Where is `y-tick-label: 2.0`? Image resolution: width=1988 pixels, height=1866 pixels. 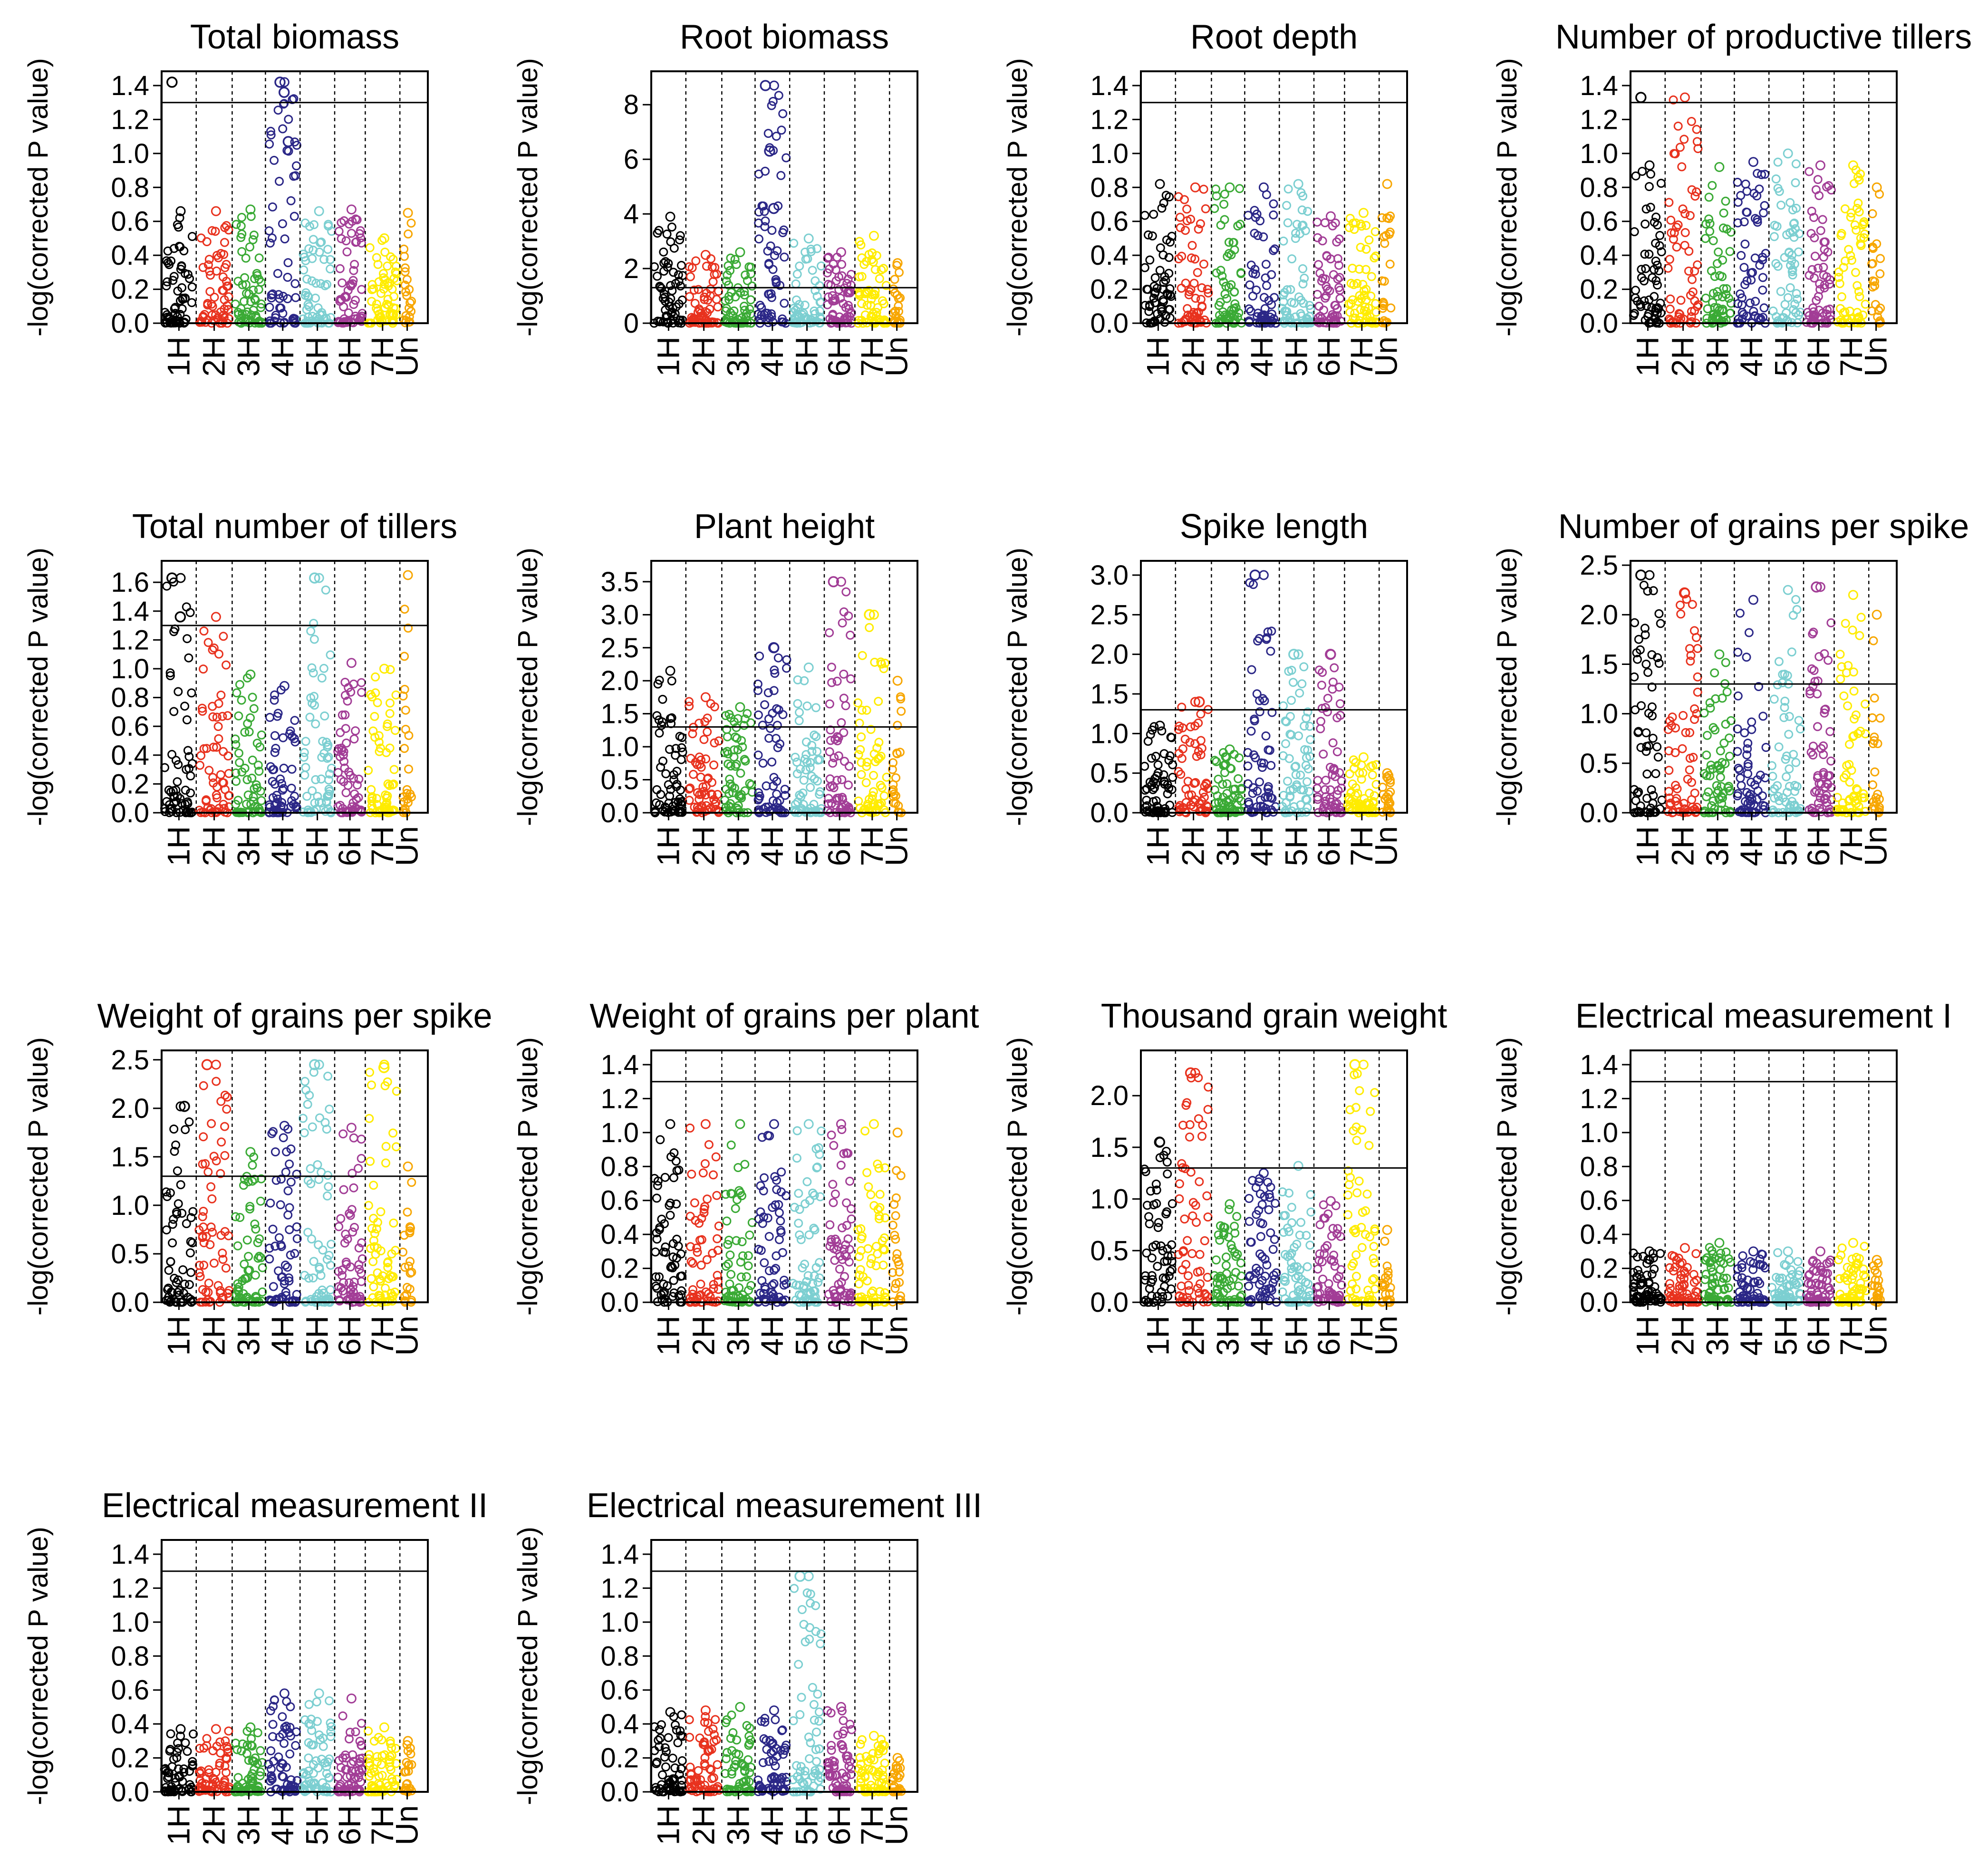
y-tick-label: 2.0 is located at coordinates (619, 680).